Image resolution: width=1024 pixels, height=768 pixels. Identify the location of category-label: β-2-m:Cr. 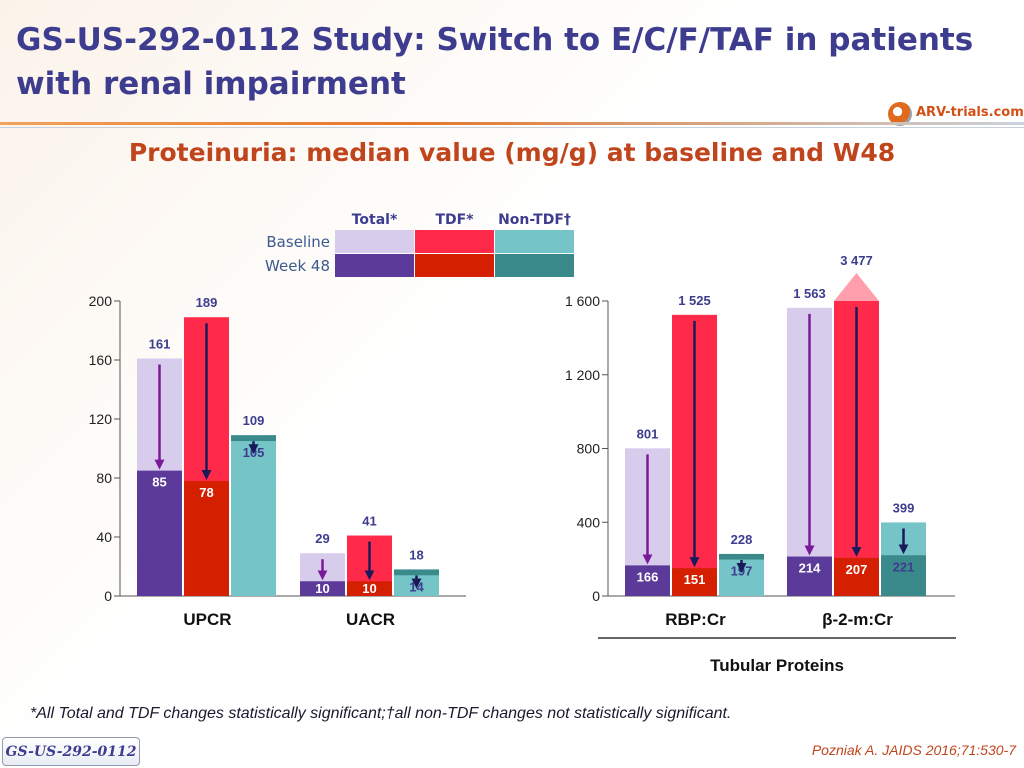
(857, 619).